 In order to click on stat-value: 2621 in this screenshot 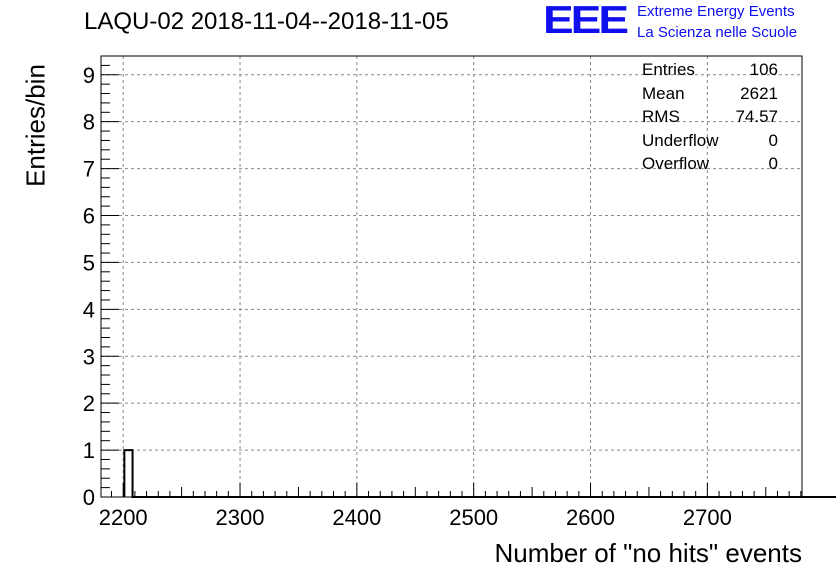, I will do `click(759, 93)`.